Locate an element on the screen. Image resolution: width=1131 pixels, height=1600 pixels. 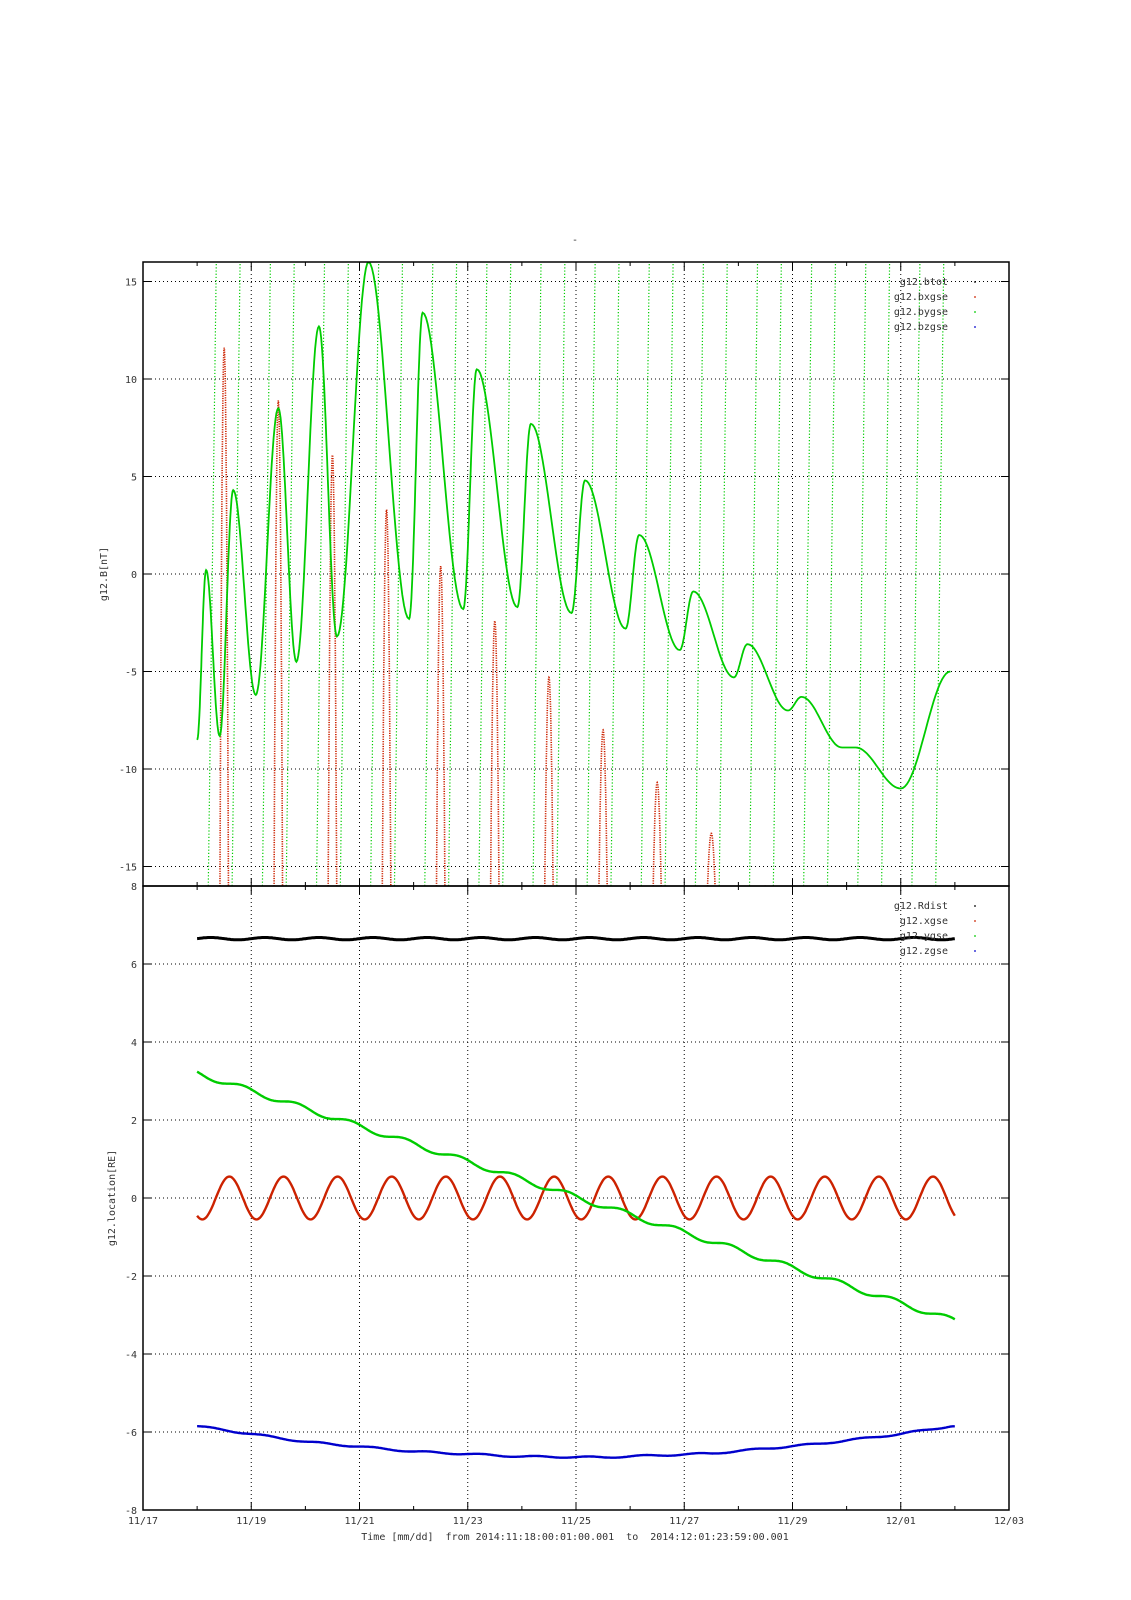
y-tick-label: 8 is located at coordinates (134, 887).